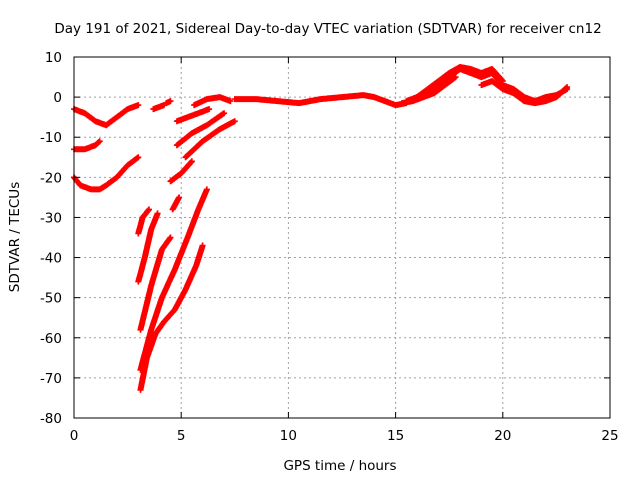 Image resolution: width=640 pixels, height=480 pixels. Describe the element at coordinates (395, 436) in the screenshot. I see `x-tick-label: 15` at that location.